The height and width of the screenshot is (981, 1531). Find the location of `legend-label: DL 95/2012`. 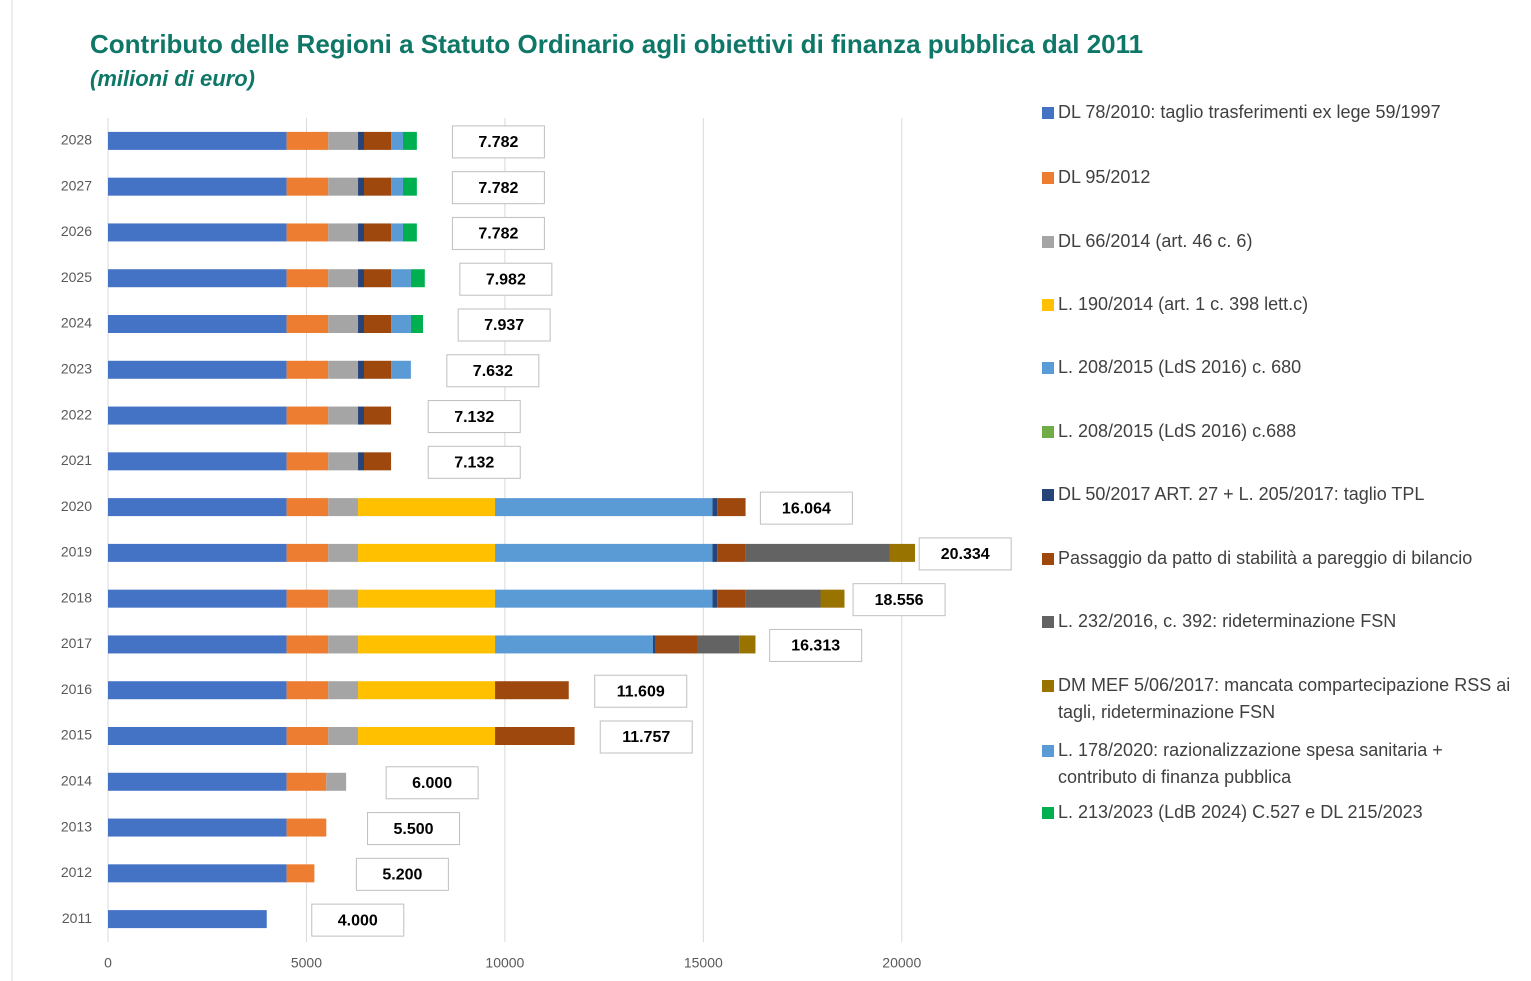

legend-label: DL 95/2012 is located at coordinates (1104, 177).